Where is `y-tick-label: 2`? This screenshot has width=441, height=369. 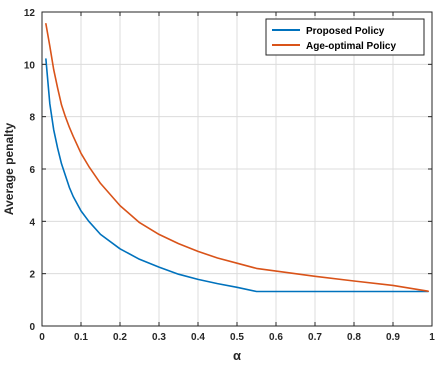 y-tick-label: 2 is located at coordinates (32, 275).